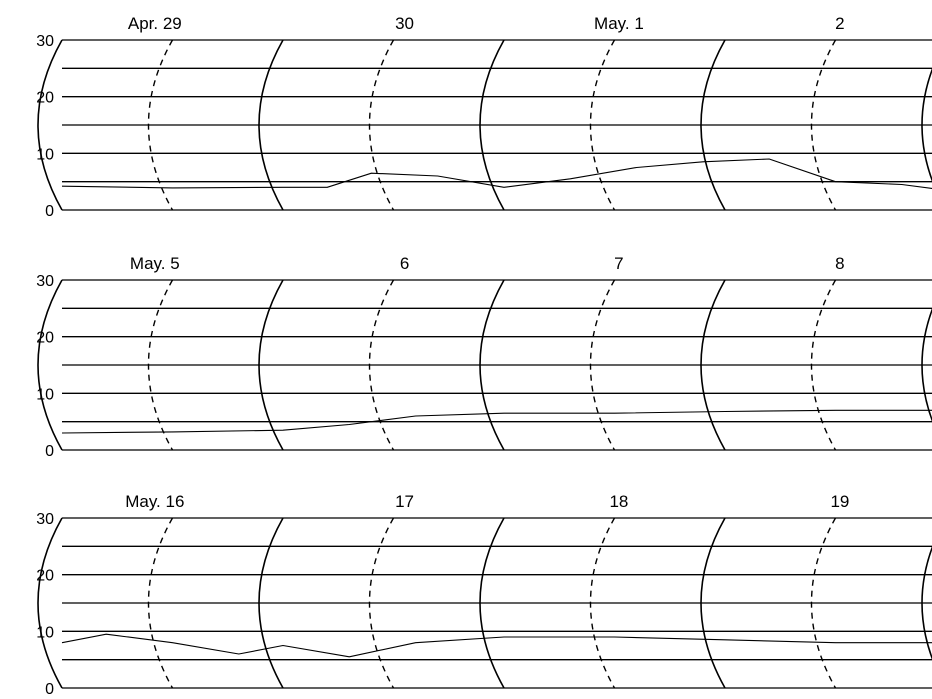 This screenshot has width=932, height=699. Describe the element at coordinates (839, 501) in the screenshot. I see `day-label: 19` at that location.